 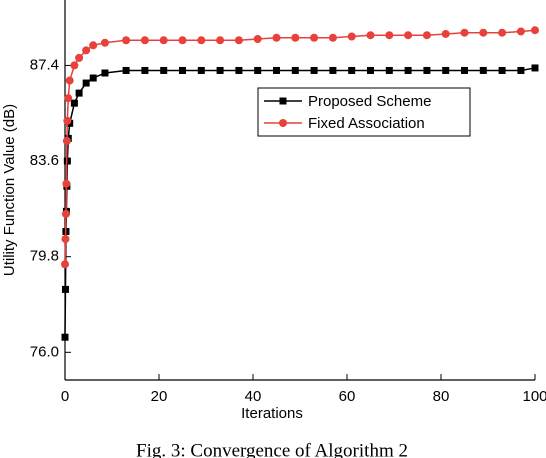 What do you see at coordinates (364, 112) in the screenshot?
I see `legend-box` at bounding box center [364, 112].